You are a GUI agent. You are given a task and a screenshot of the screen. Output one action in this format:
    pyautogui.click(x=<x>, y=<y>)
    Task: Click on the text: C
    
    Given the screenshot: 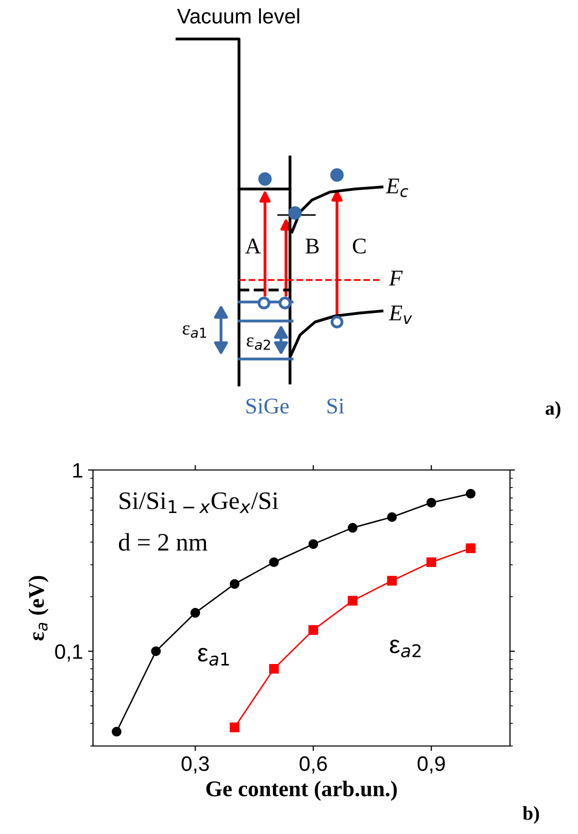 What is the action you would take?
    pyautogui.click(x=359, y=246)
    